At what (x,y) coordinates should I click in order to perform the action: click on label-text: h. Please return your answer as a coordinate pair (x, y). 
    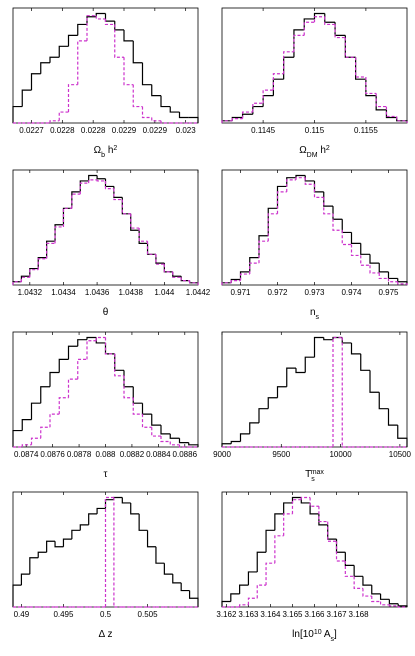
    Looking at the image, I should click on (322, 150).